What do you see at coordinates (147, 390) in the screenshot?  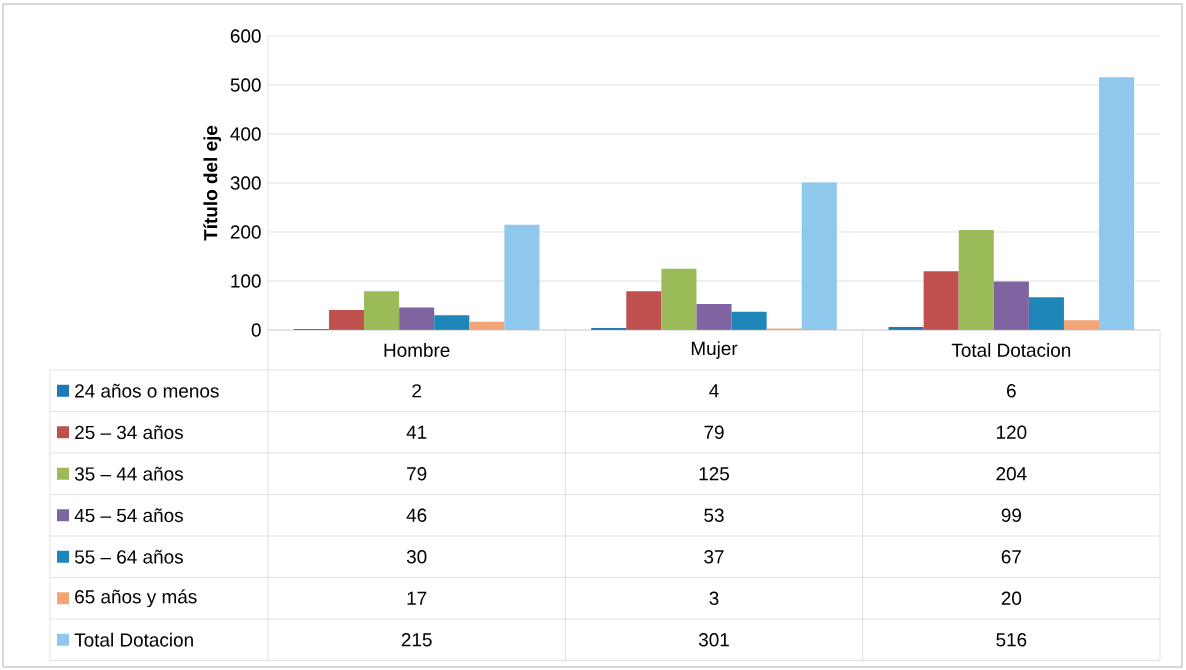 I see `legend-label: 24 años o menos` at bounding box center [147, 390].